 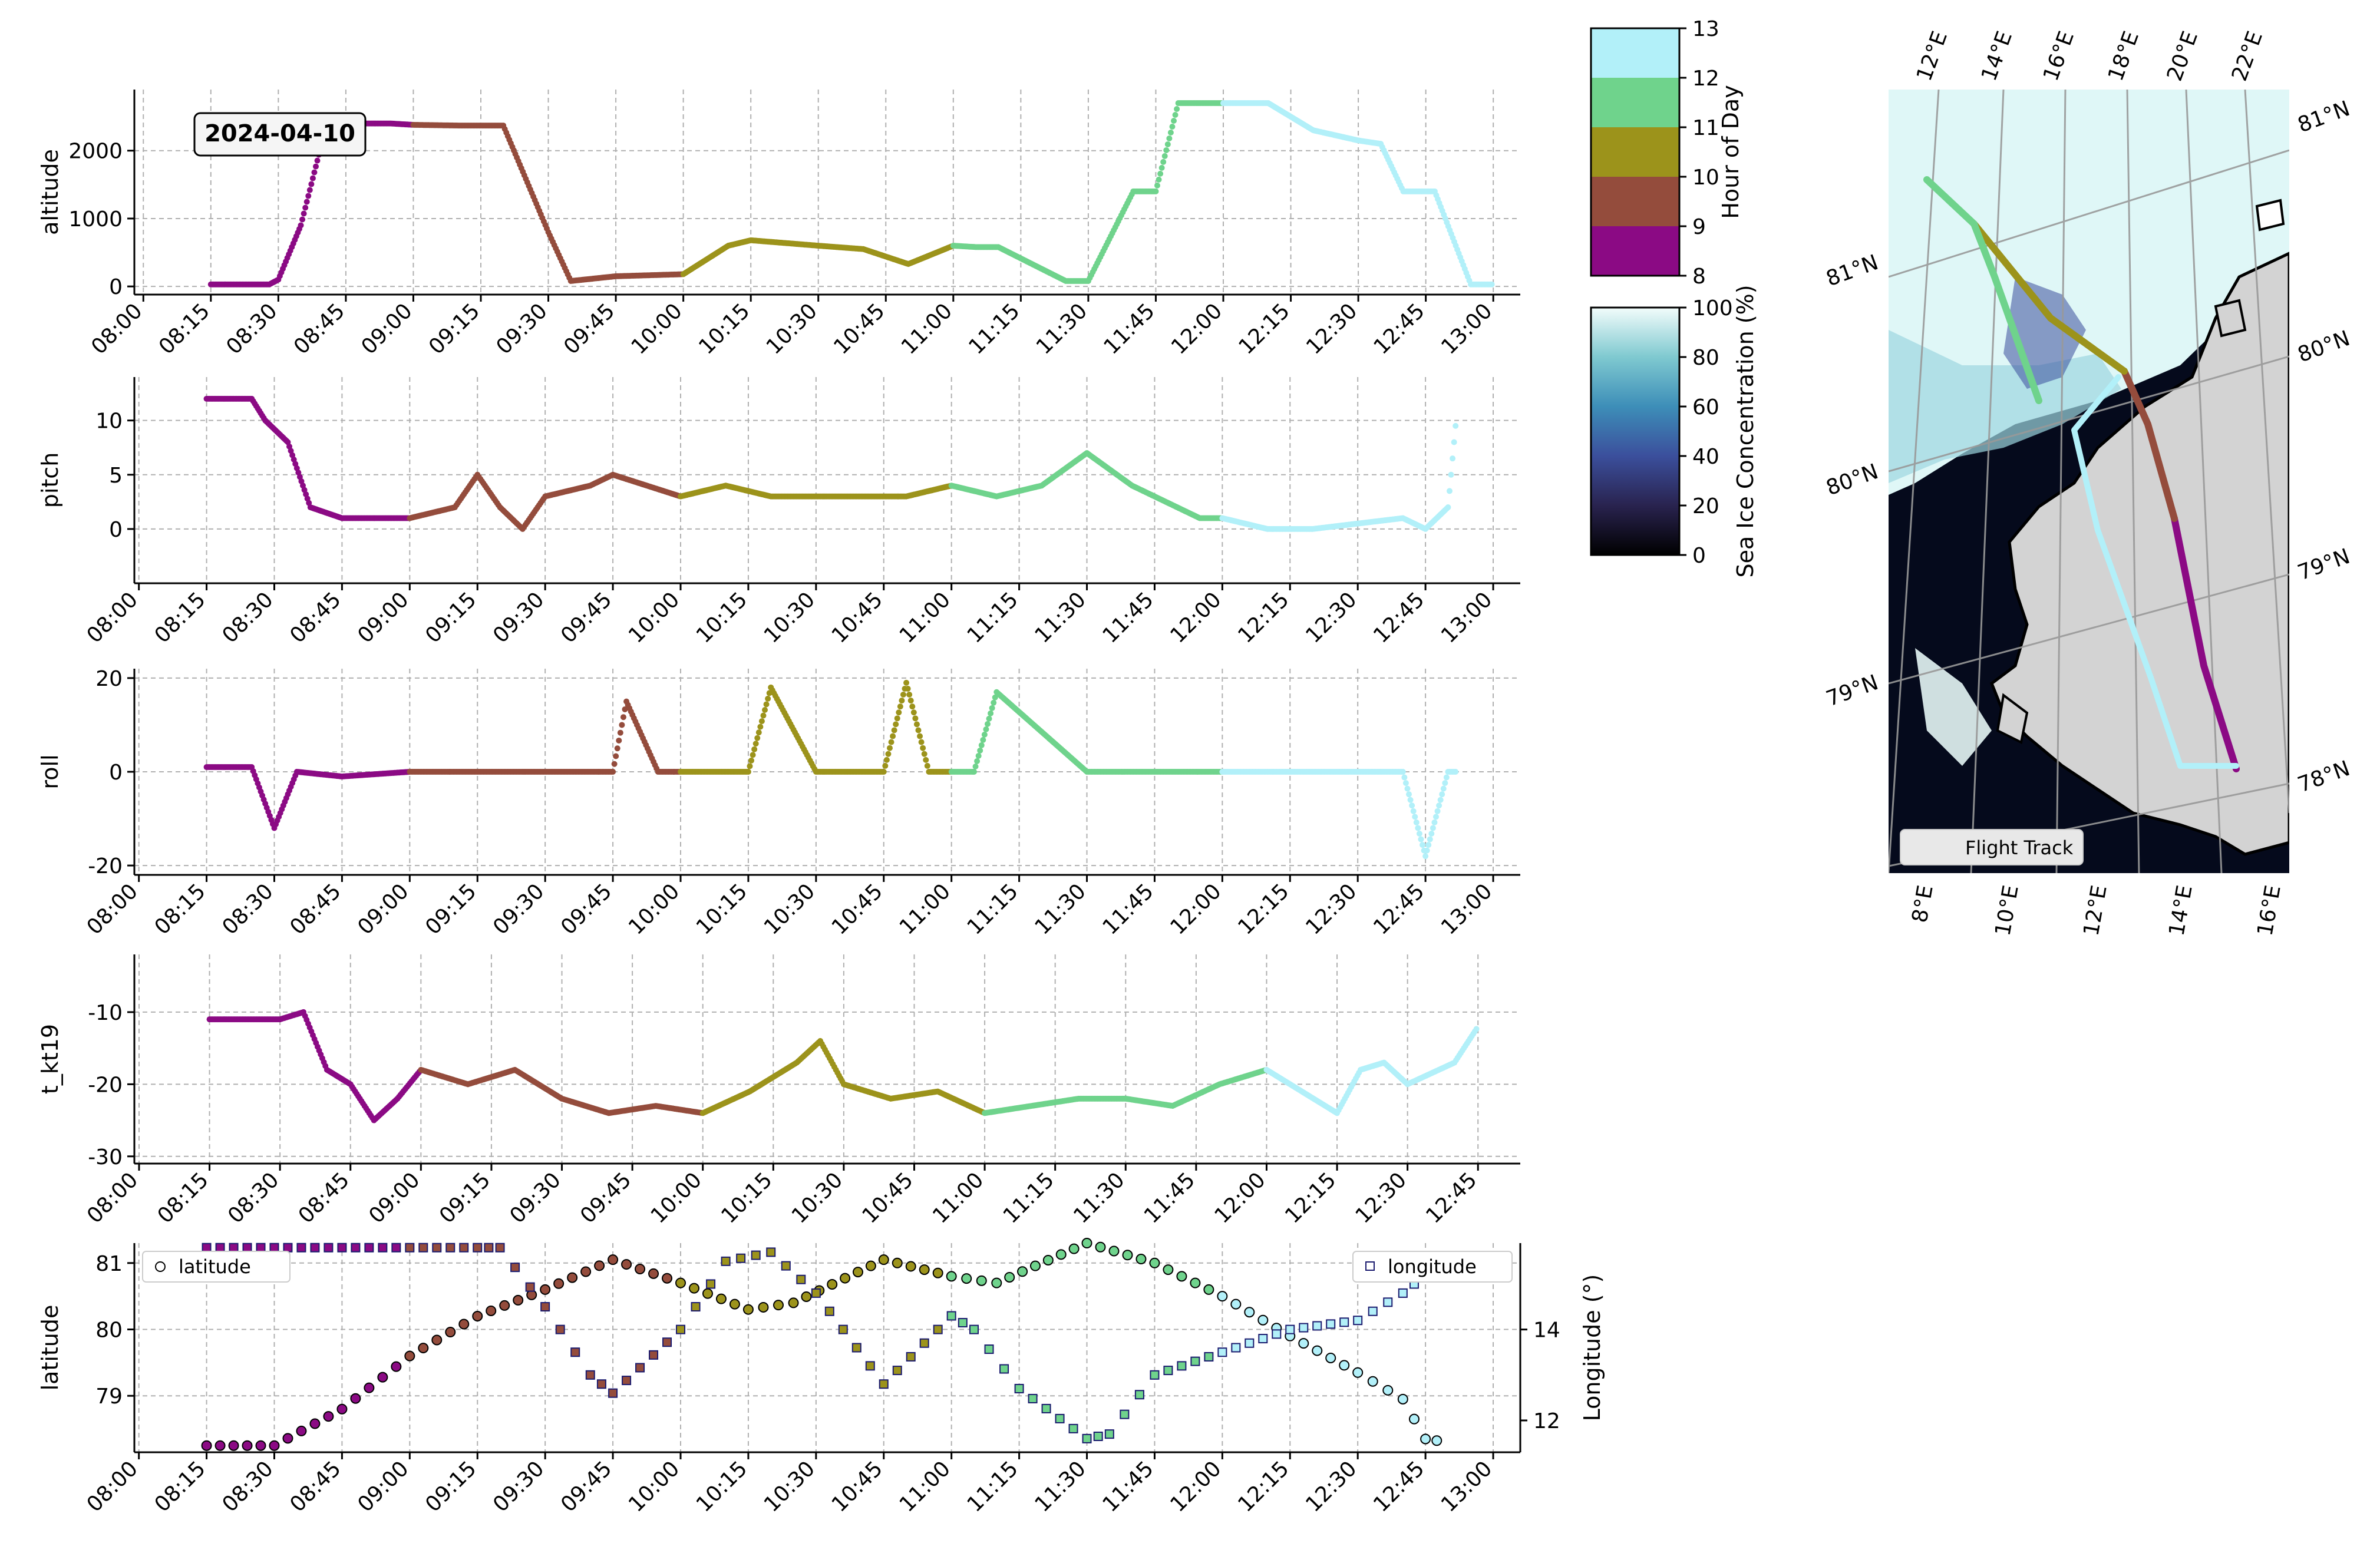 What do you see at coordinates (1731, 152) in the screenshot?
I see `hour-colorbar-label: Hour of Day` at bounding box center [1731, 152].